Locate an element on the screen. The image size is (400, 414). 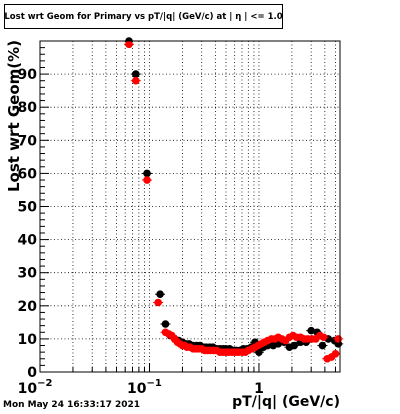
y-tick-label: 20 is located at coordinates (28, 307).